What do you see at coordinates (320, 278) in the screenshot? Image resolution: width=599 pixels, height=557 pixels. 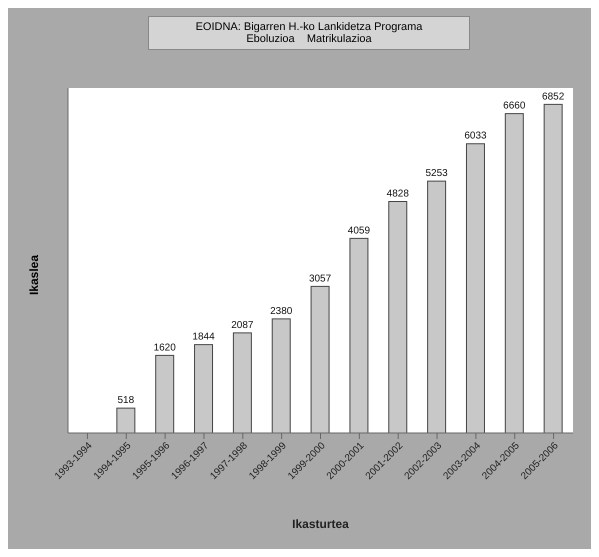 I see `data-label: 3057` at bounding box center [320, 278].